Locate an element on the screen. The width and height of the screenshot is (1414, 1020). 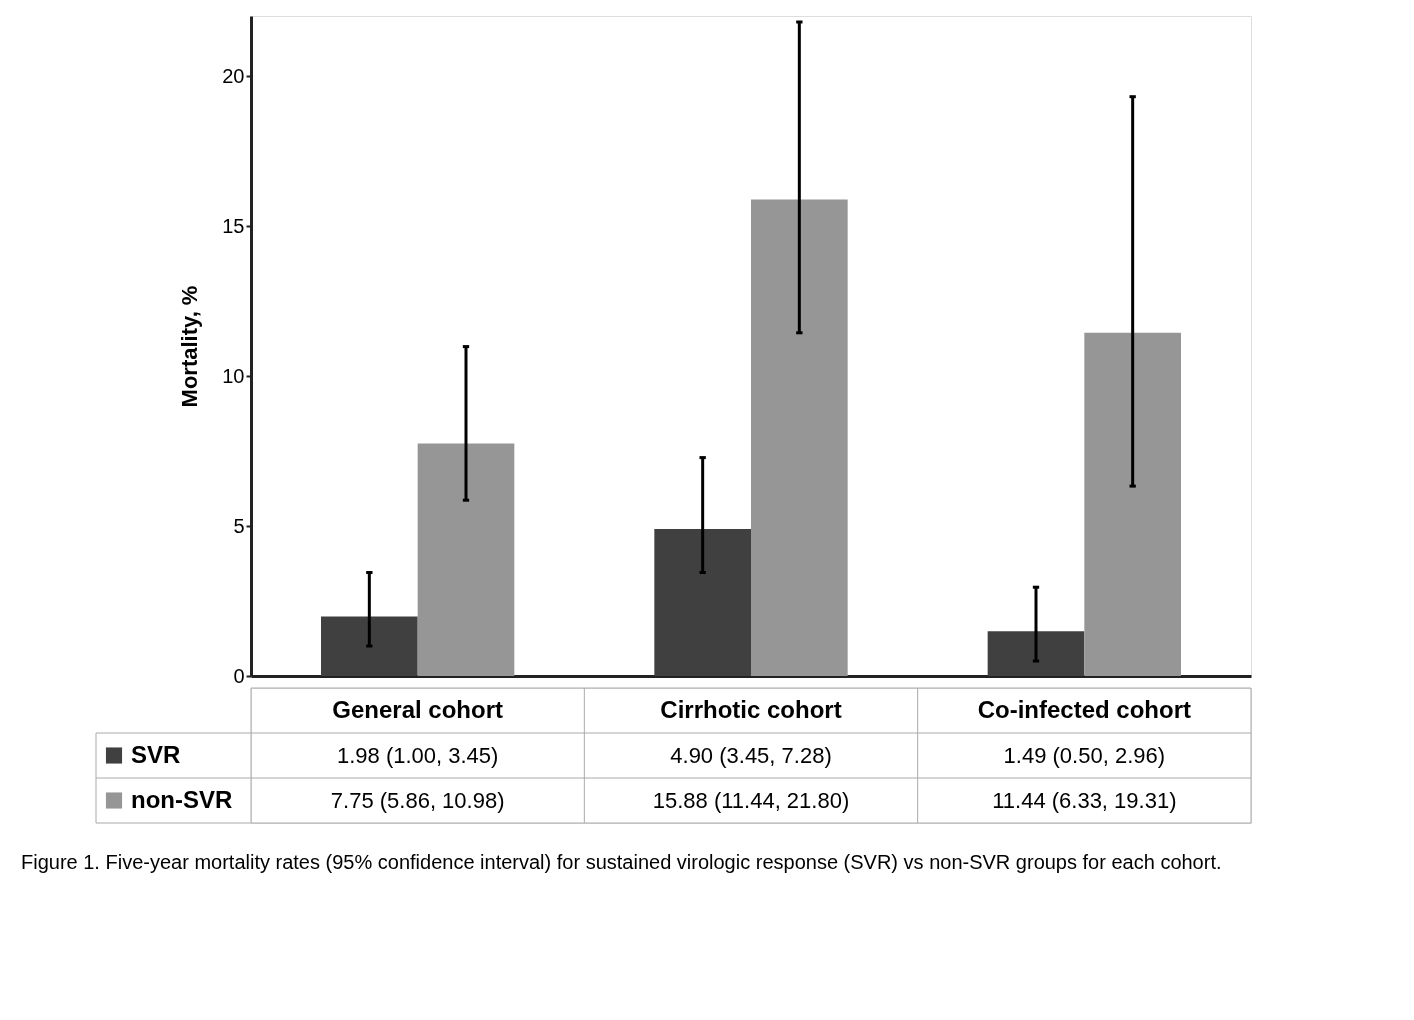
data-label: 15.88 (11.44, 21.80) is located at coordinates (751, 800).